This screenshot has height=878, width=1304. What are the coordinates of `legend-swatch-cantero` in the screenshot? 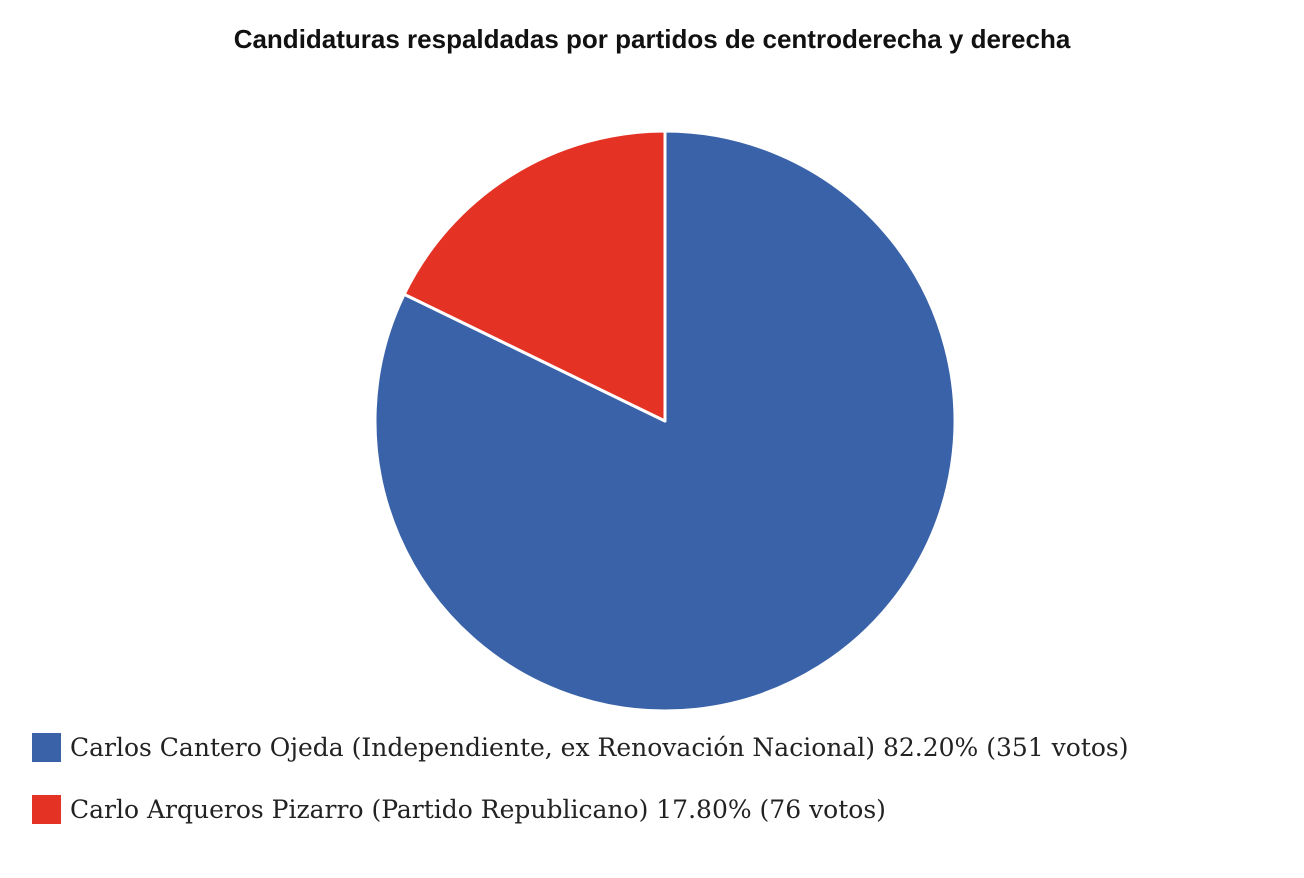 It's located at (46, 747).